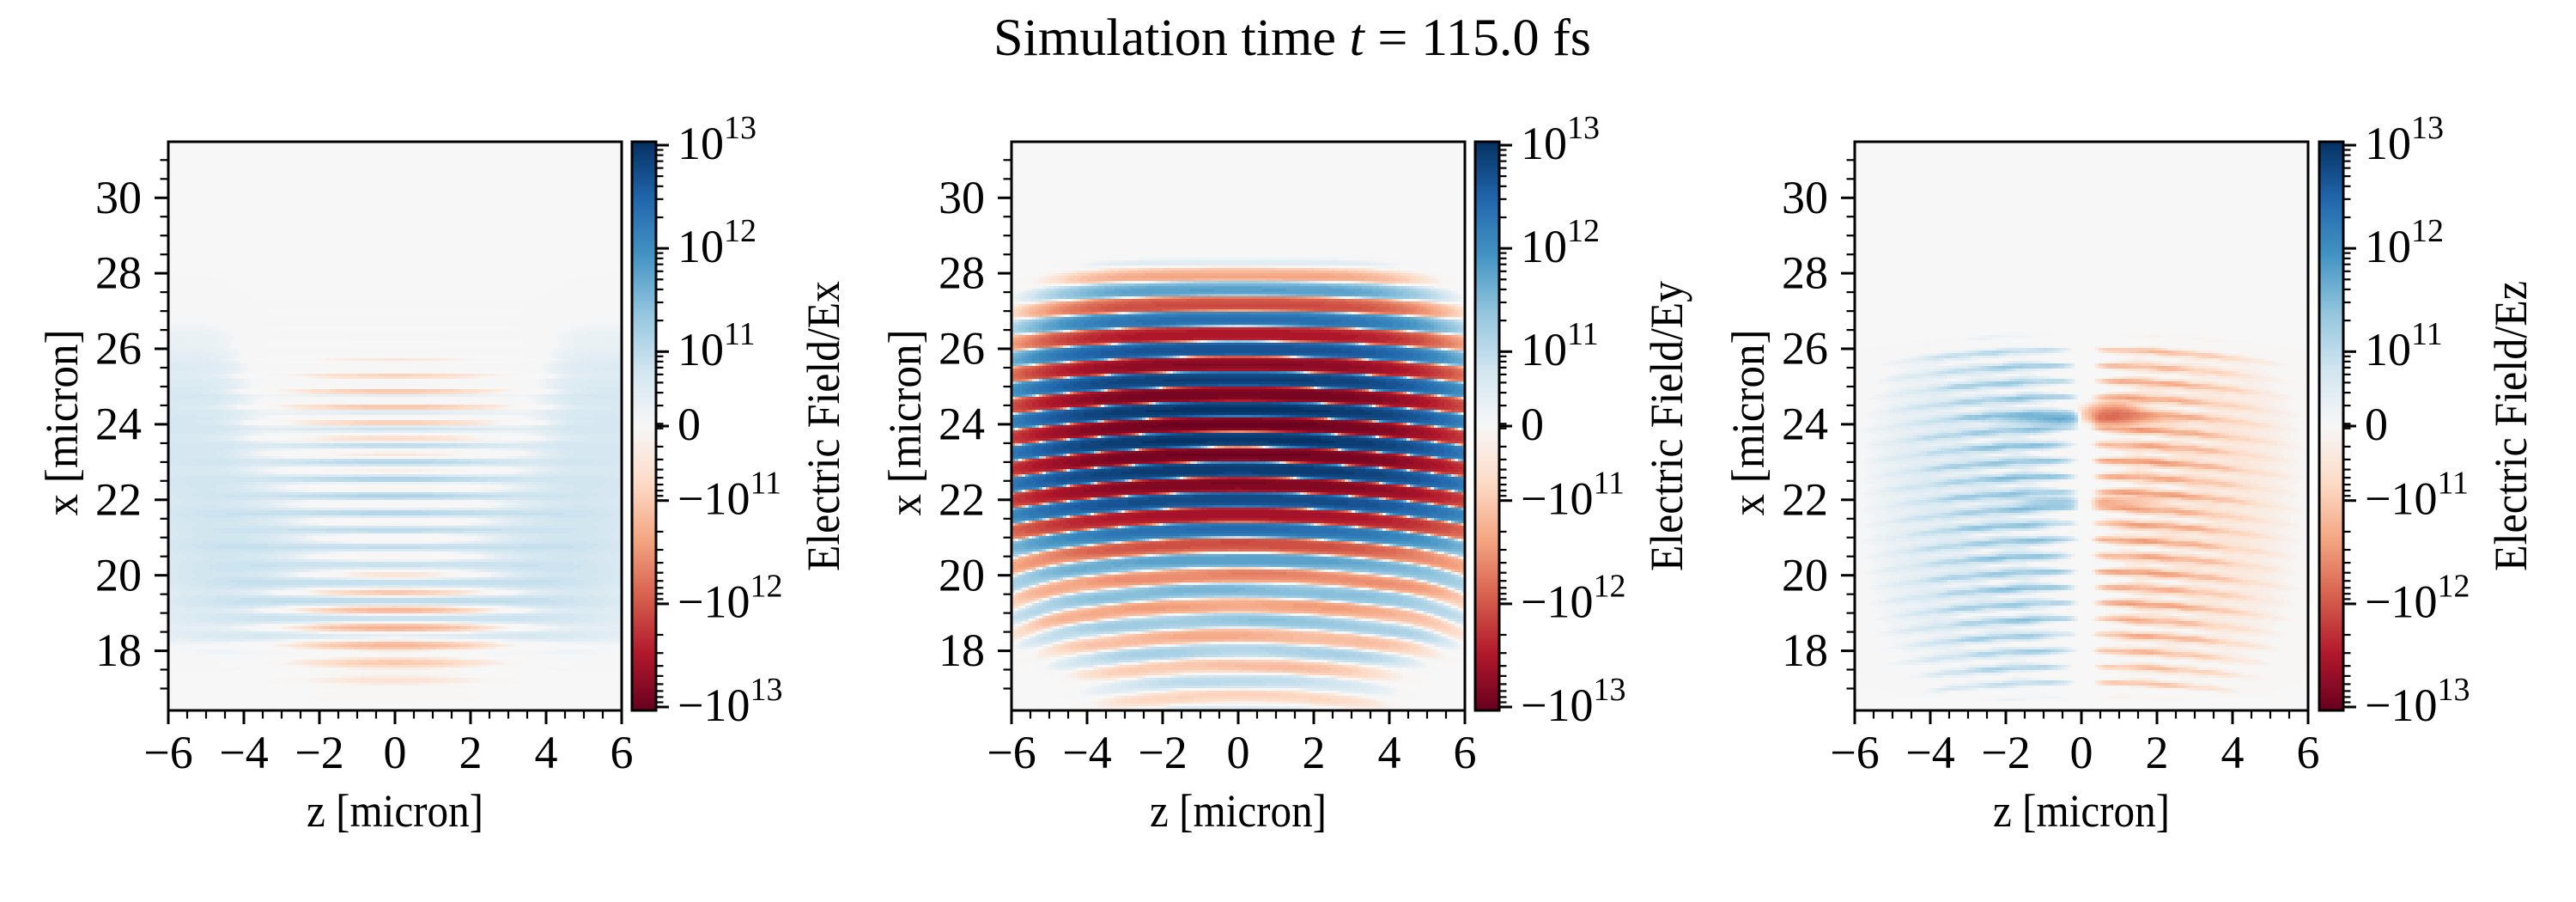 Image resolution: width=2576 pixels, height=902 pixels. I want to click on svg-text: −1012, so click(729, 598).